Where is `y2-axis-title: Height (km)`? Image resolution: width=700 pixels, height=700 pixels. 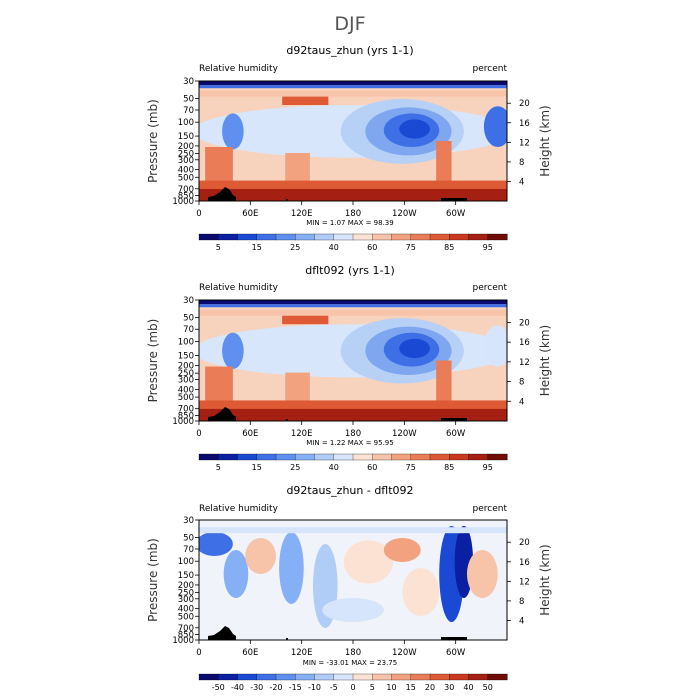 y2-axis-title: Height (km) is located at coordinates (545, 140).